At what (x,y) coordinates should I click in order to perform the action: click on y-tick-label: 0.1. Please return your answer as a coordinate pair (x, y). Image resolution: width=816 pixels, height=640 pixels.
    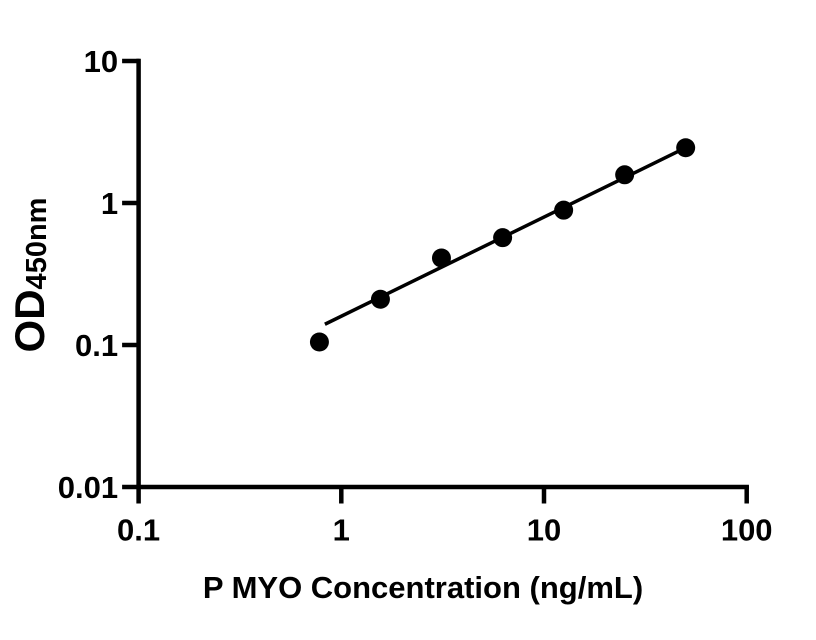
    Looking at the image, I should click on (96, 345).